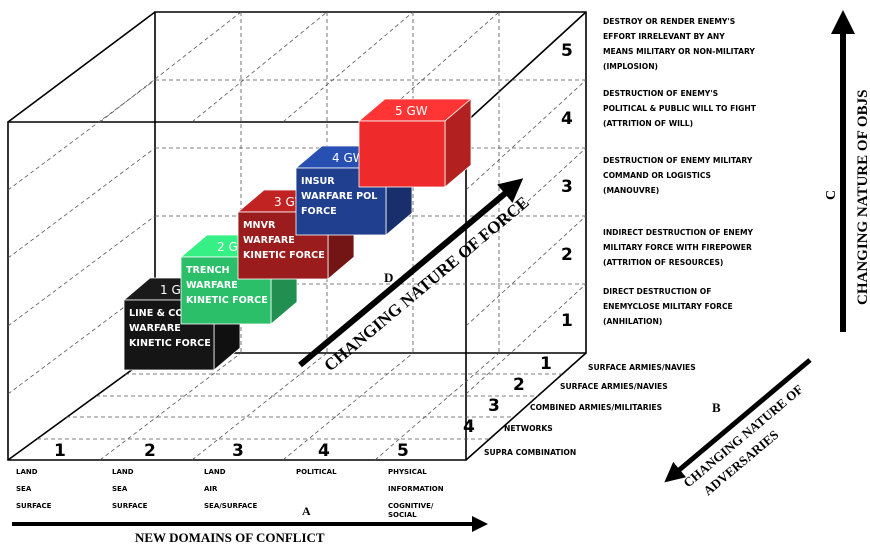 Image resolution: width=870 pixels, height=546 pixels. I want to click on svg-text: (ATTRITION OF WILL), so click(648, 123).